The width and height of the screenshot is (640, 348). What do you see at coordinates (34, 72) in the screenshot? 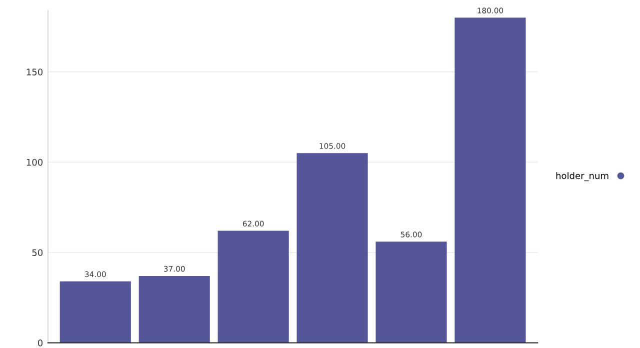
I see `y-tick-label: 150` at bounding box center [34, 72].